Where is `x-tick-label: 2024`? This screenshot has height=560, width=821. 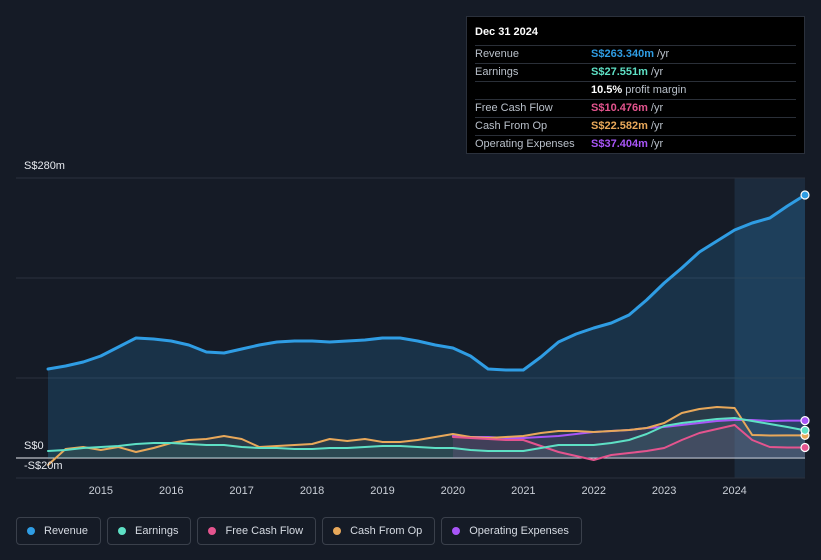
x-tick-label: 2024 is located at coordinates (734, 491).